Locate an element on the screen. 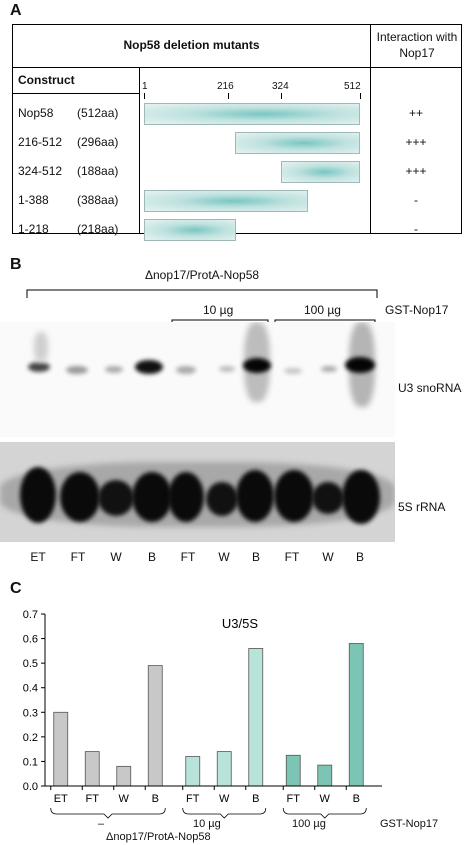 The width and height of the screenshot is (473, 845). panel-a-letter: A is located at coordinates (16, 10).